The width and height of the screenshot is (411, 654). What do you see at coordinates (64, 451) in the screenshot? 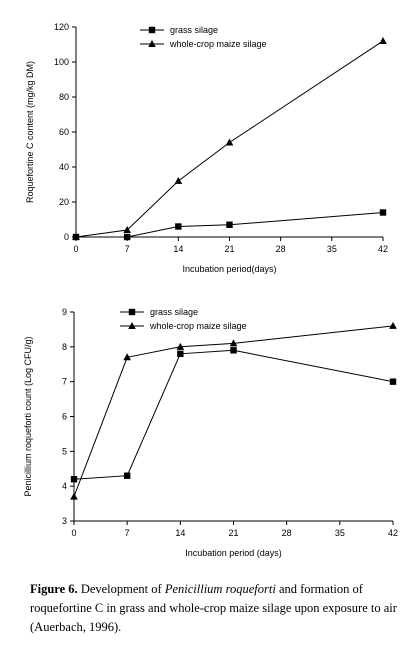
I see `y-tick-label: 5` at bounding box center [64, 451].